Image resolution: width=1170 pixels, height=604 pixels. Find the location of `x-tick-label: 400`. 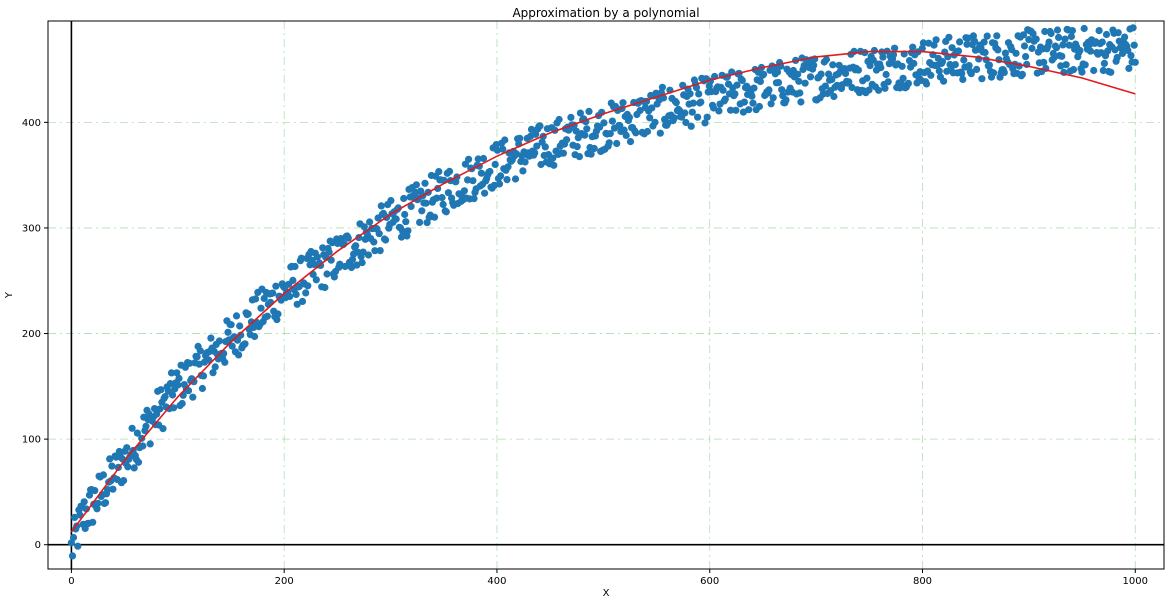

x-tick-label: 400 is located at coordinates (496, 581).